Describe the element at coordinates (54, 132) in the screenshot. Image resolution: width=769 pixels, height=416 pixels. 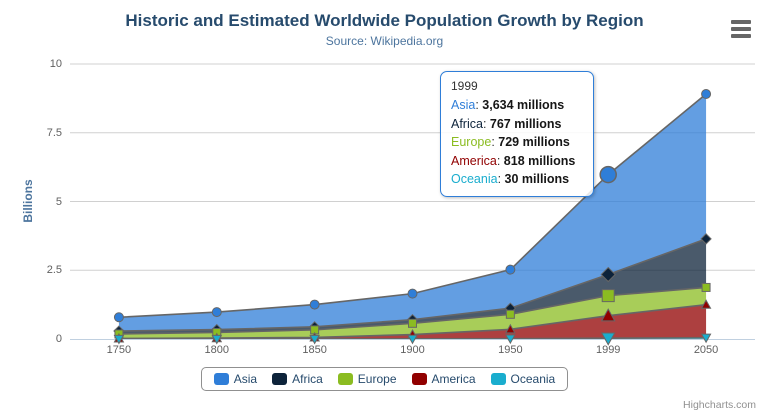
I see `y-tick-label: 7.5` at that location.